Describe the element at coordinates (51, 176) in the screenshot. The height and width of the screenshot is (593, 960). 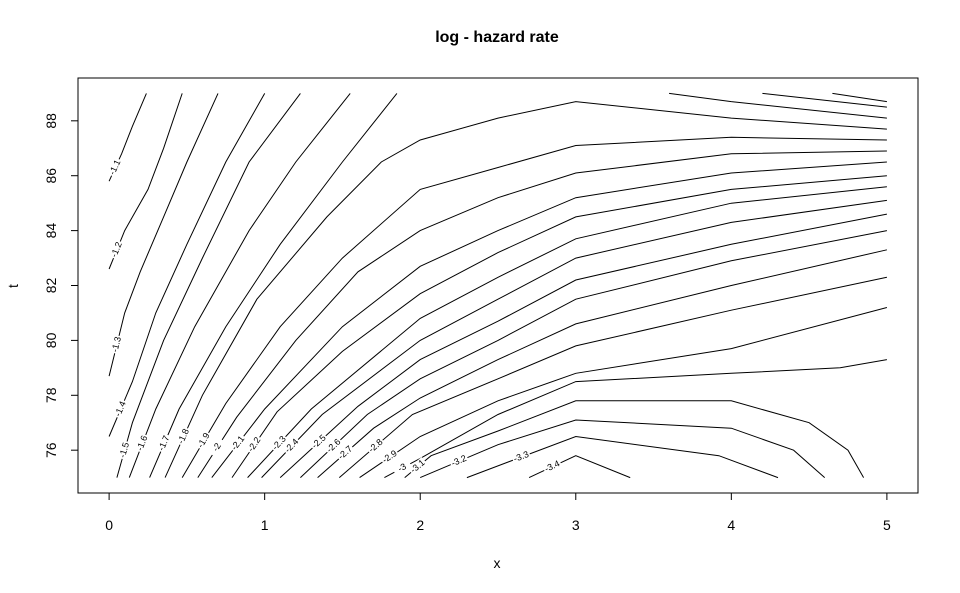
I see `y-tick-label: 86` at that location.